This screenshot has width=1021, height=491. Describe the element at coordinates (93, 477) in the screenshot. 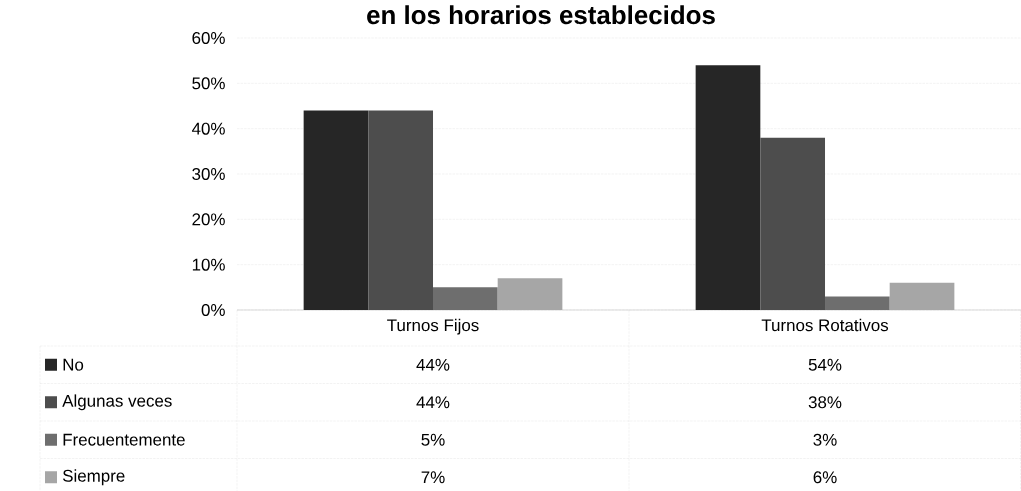

I see `legend-label: Siempre` at that location.